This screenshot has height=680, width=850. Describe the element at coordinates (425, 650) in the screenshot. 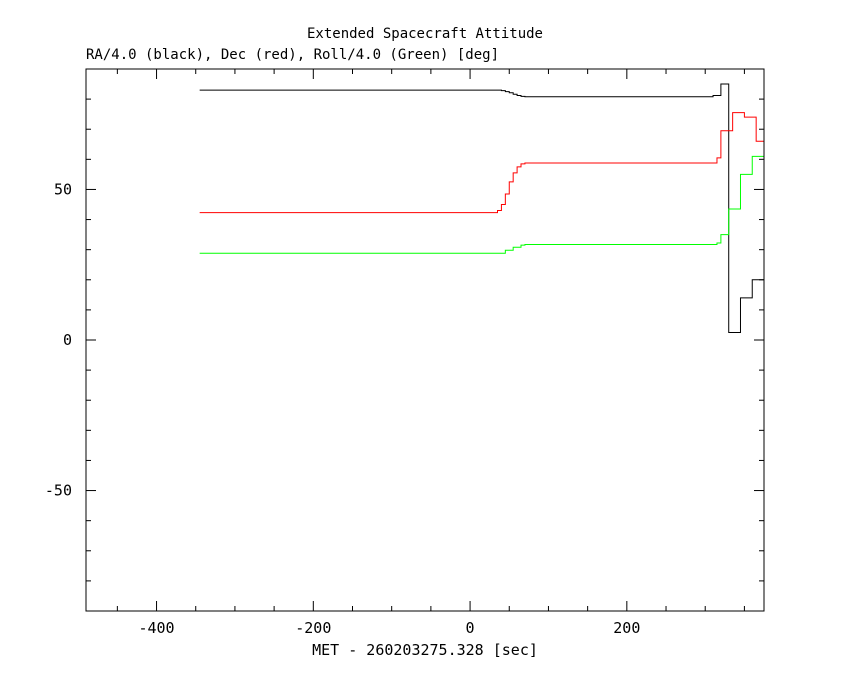

I see `x-axis-label: MET - 260203275.328 [sec]` at that location.